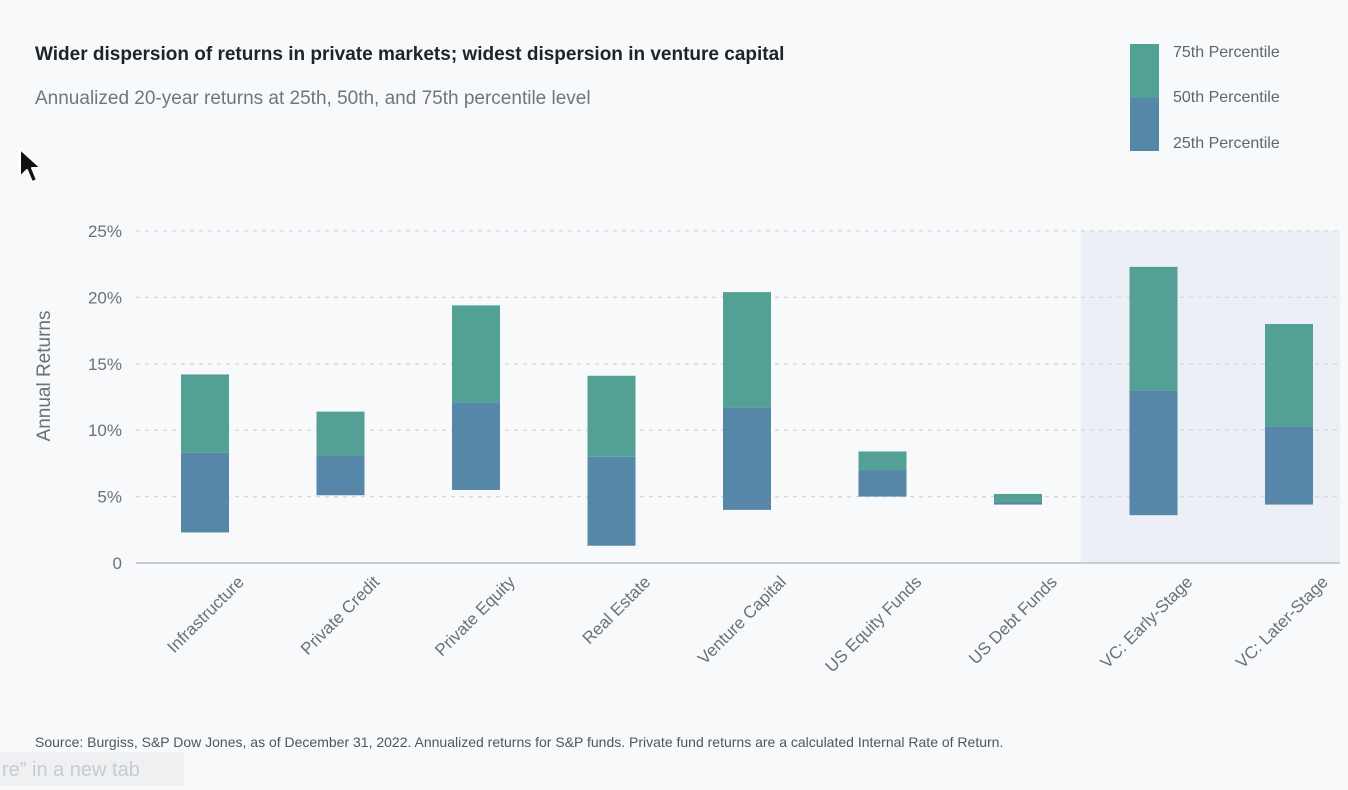 The image size is (1348, 790). I want to click on y-tick-label: 10%, so click(105, 430).